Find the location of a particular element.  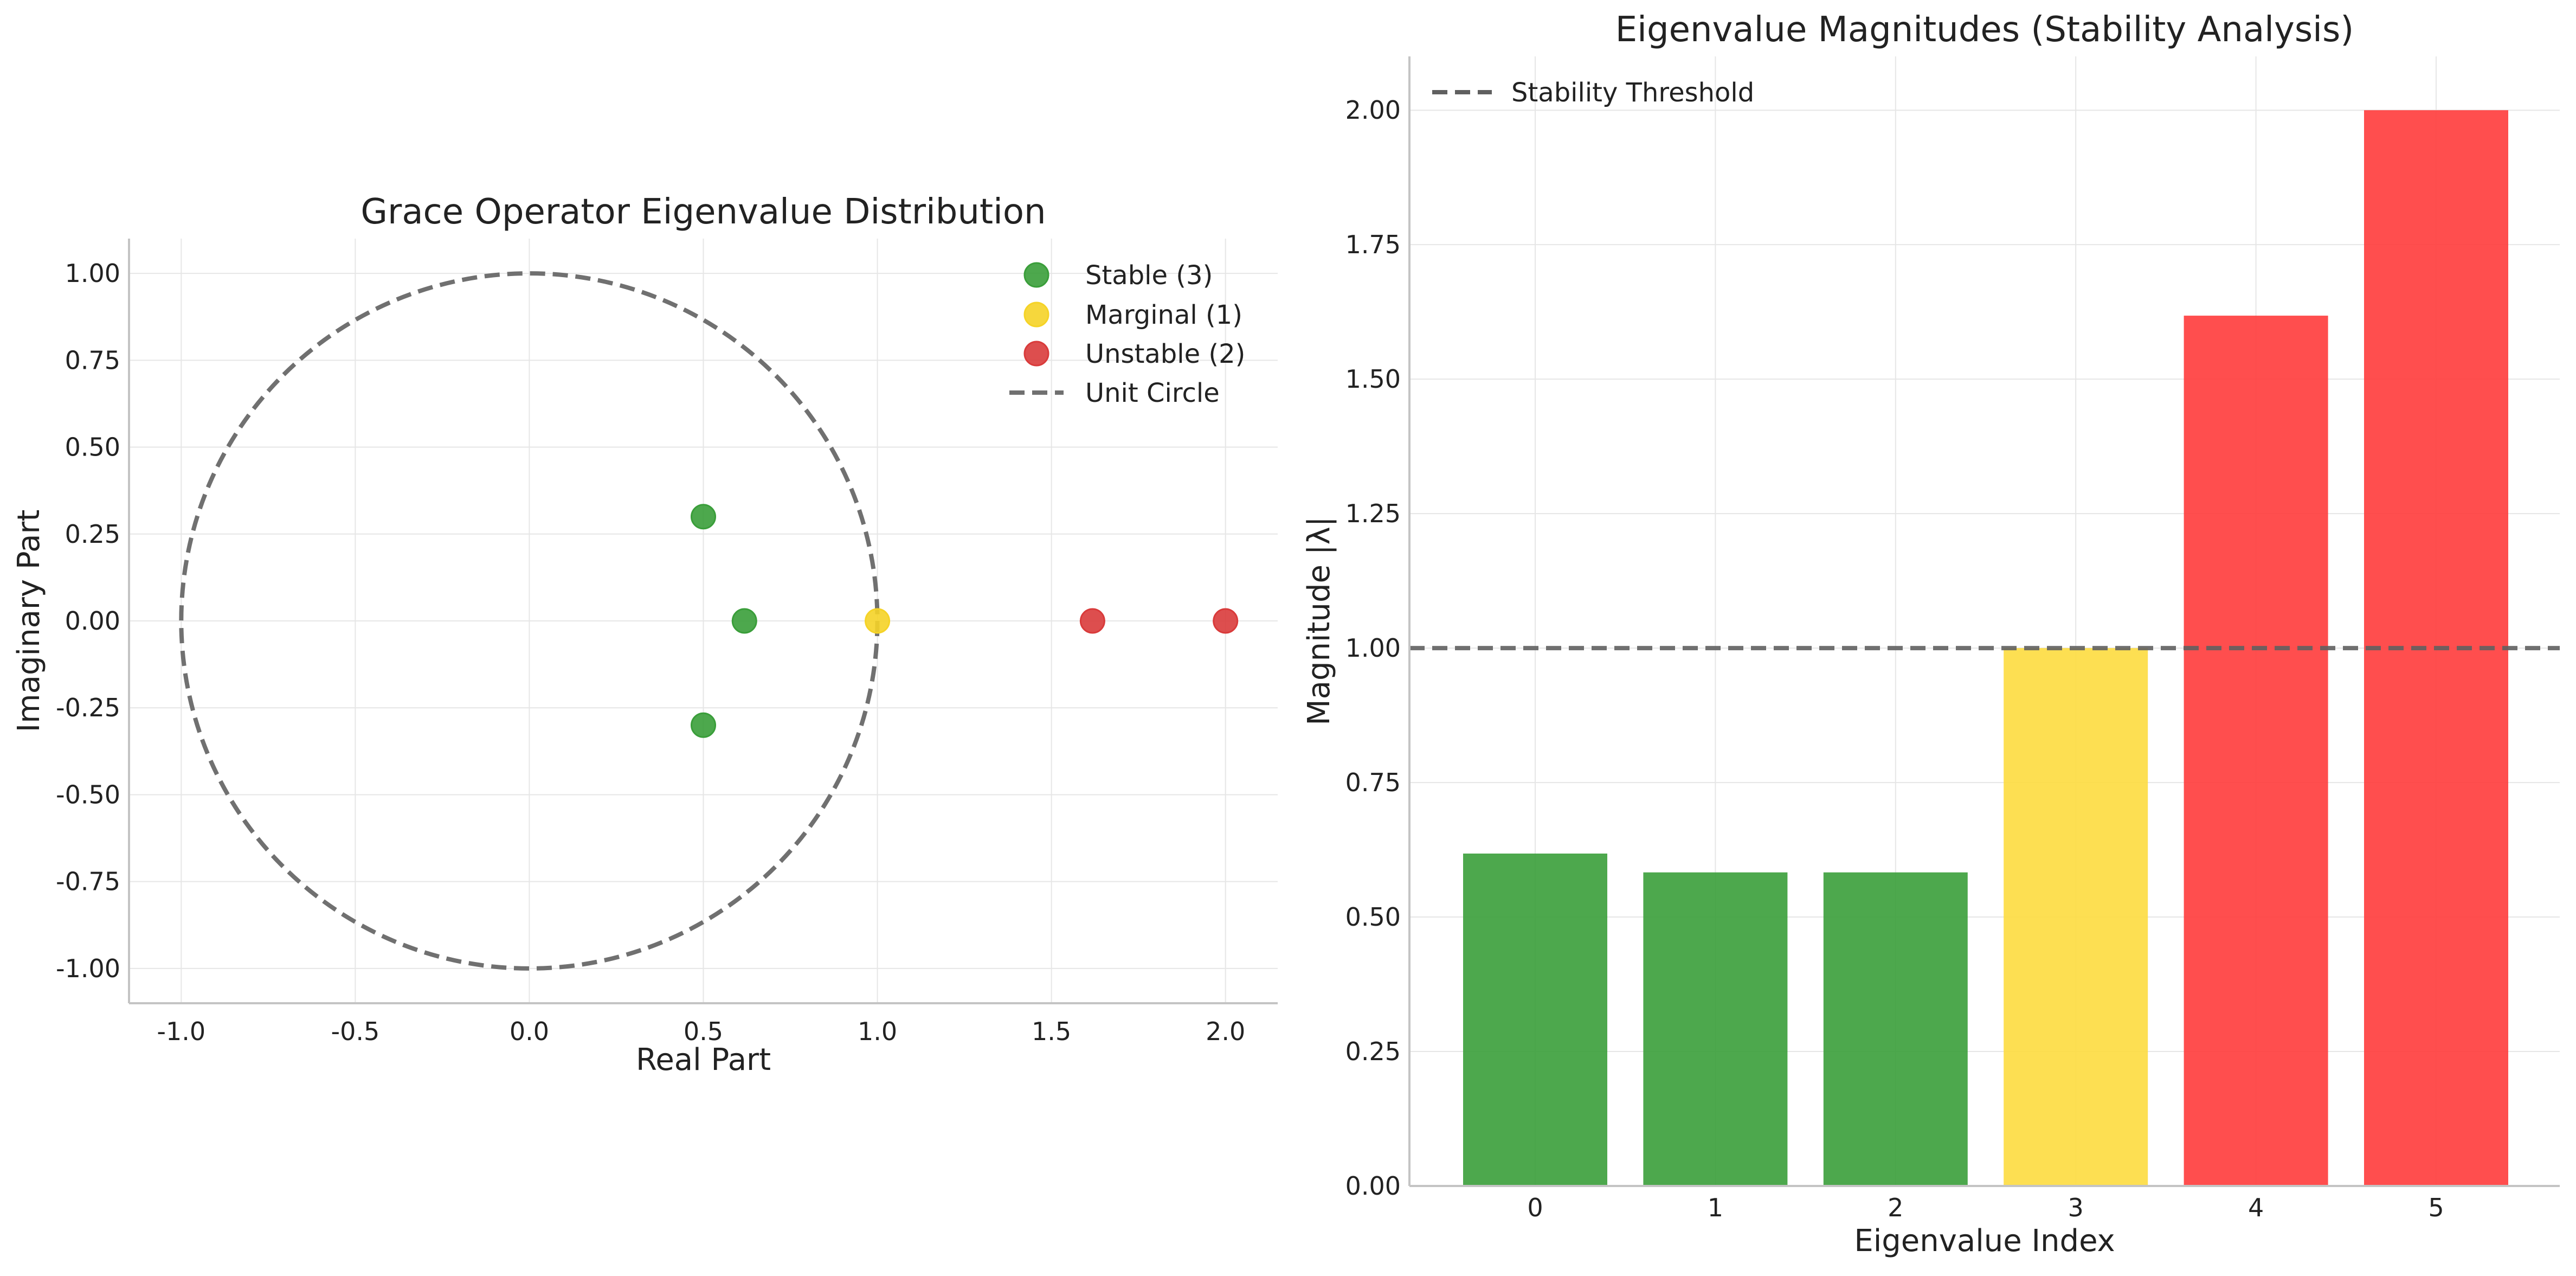

bar-y-tick-label: 1.00 is located at coordinates (1373, 648).